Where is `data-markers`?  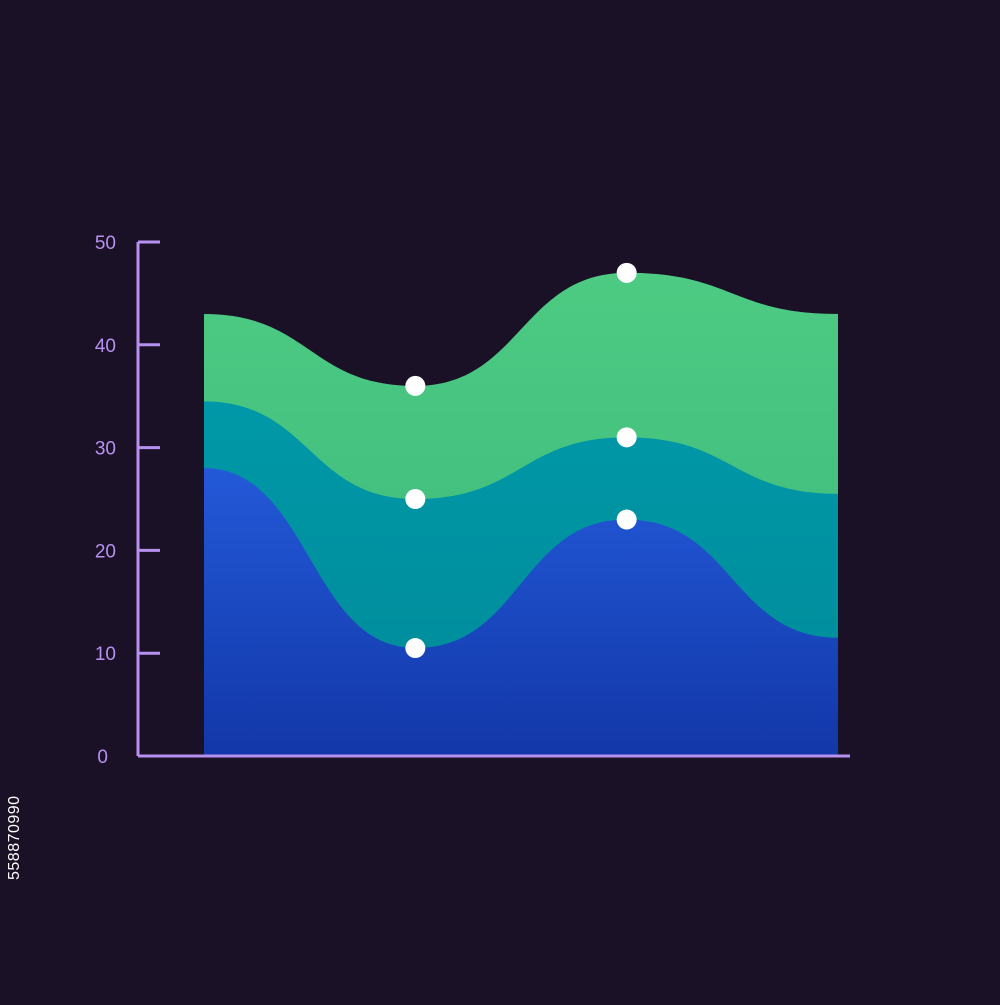 data-markers is located at coordinates (521, 460).